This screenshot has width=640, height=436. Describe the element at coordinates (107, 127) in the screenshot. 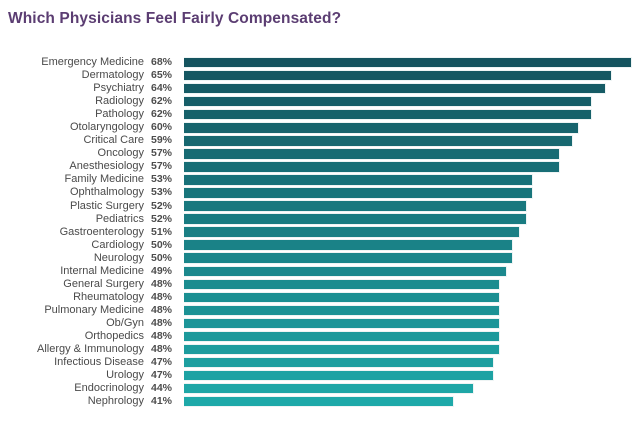

I see `category-label: Otolaryngology` at that location.